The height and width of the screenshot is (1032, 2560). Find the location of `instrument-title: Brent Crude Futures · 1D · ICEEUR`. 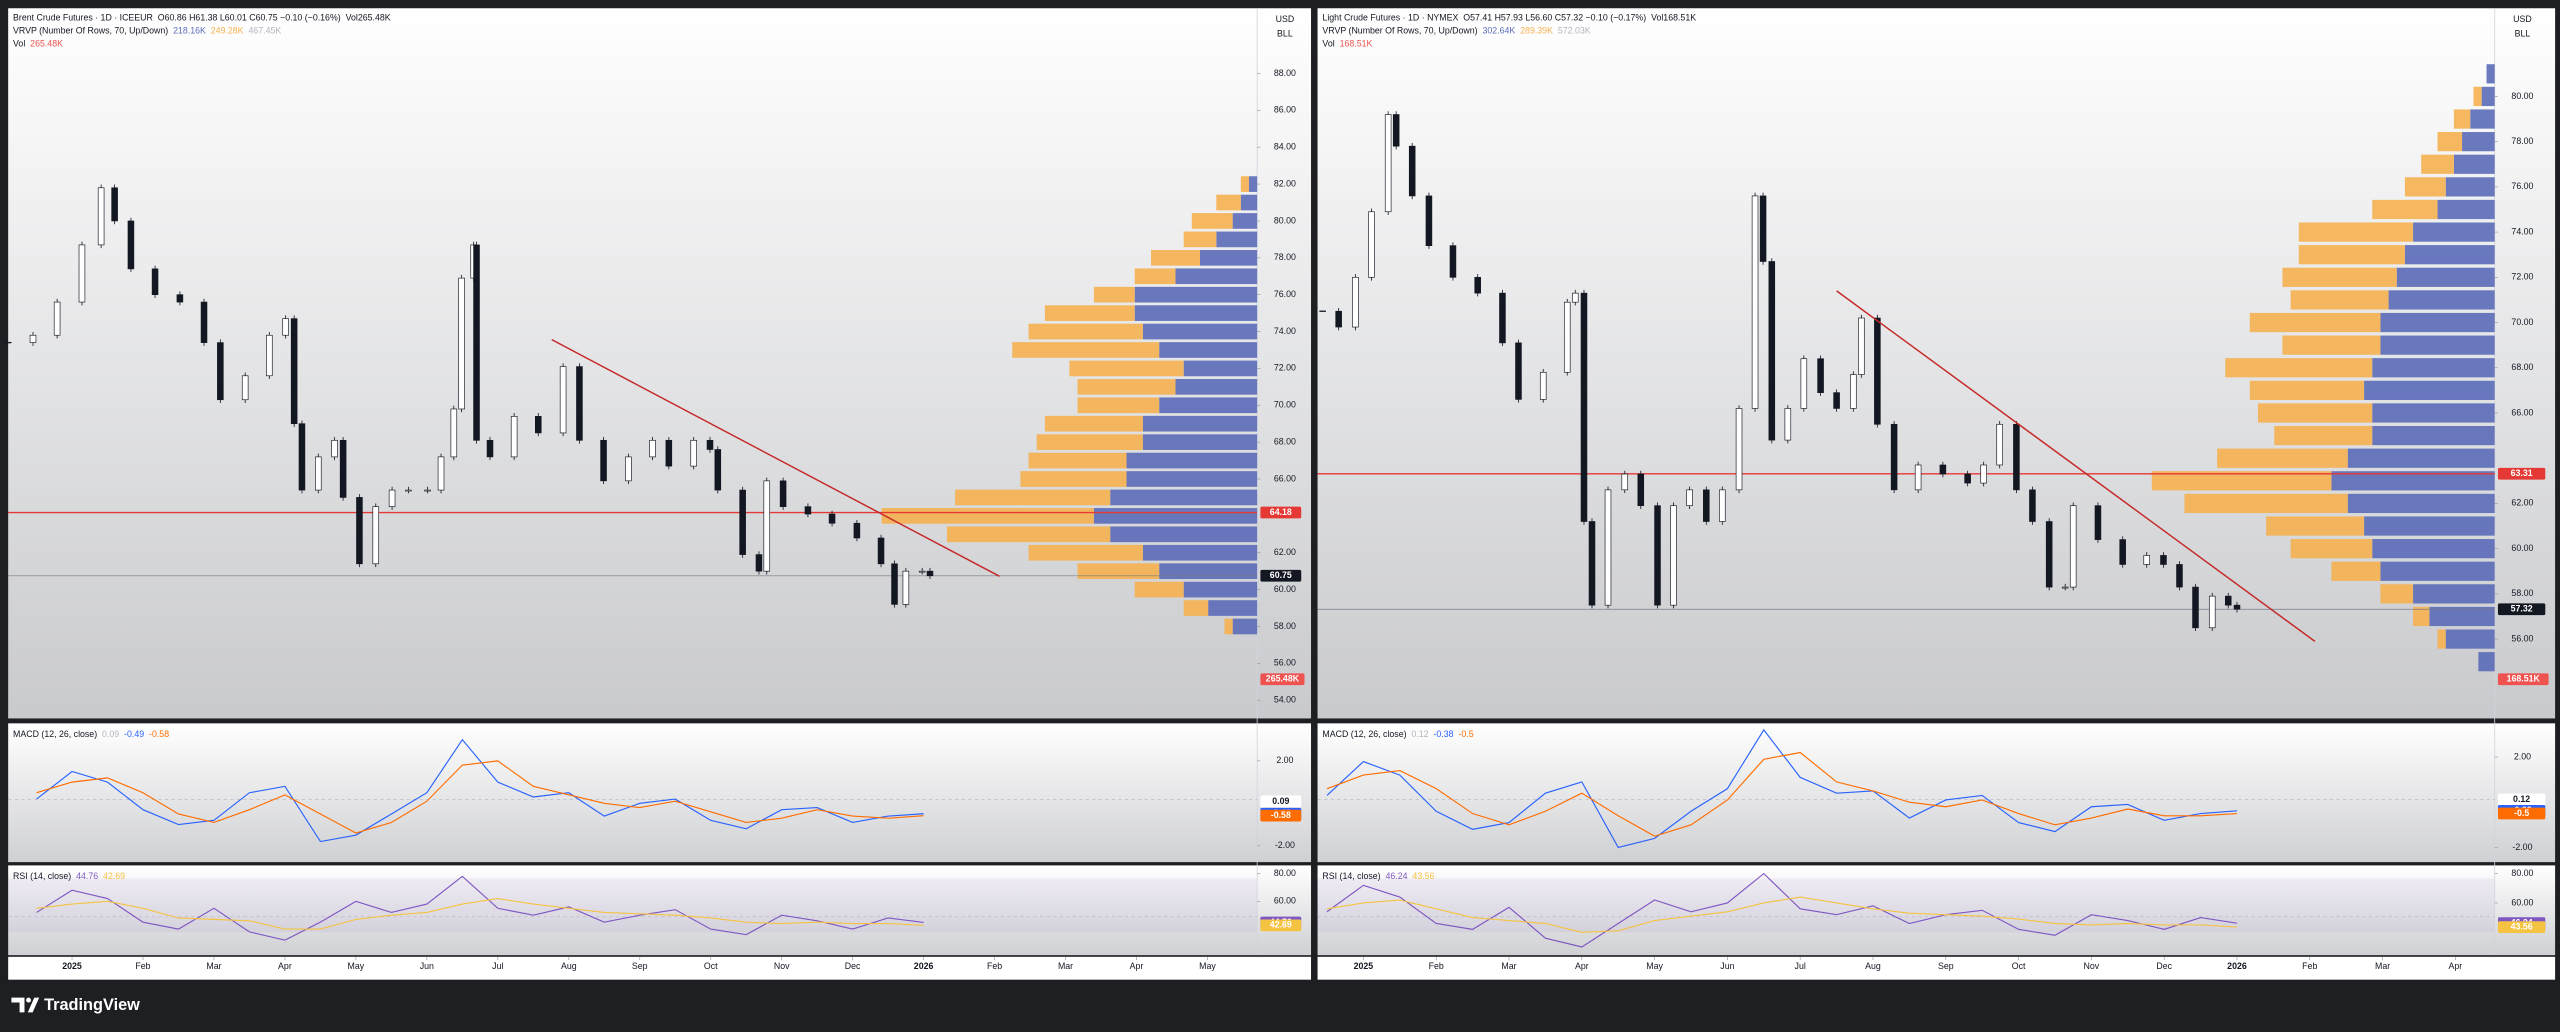

instrument-title: Brent Crude Futures · 1D · ICEEUR is located at coordinates (83, 17).